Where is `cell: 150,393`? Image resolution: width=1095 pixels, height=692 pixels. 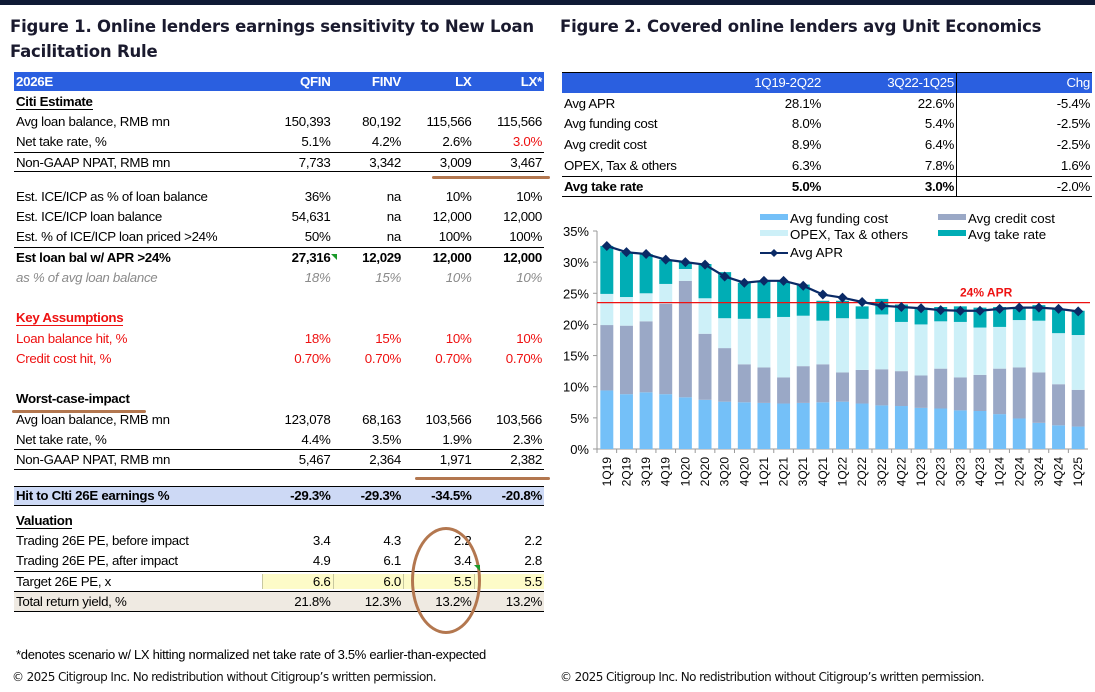
cell: 150,393 is located at coordinates (307, 121).